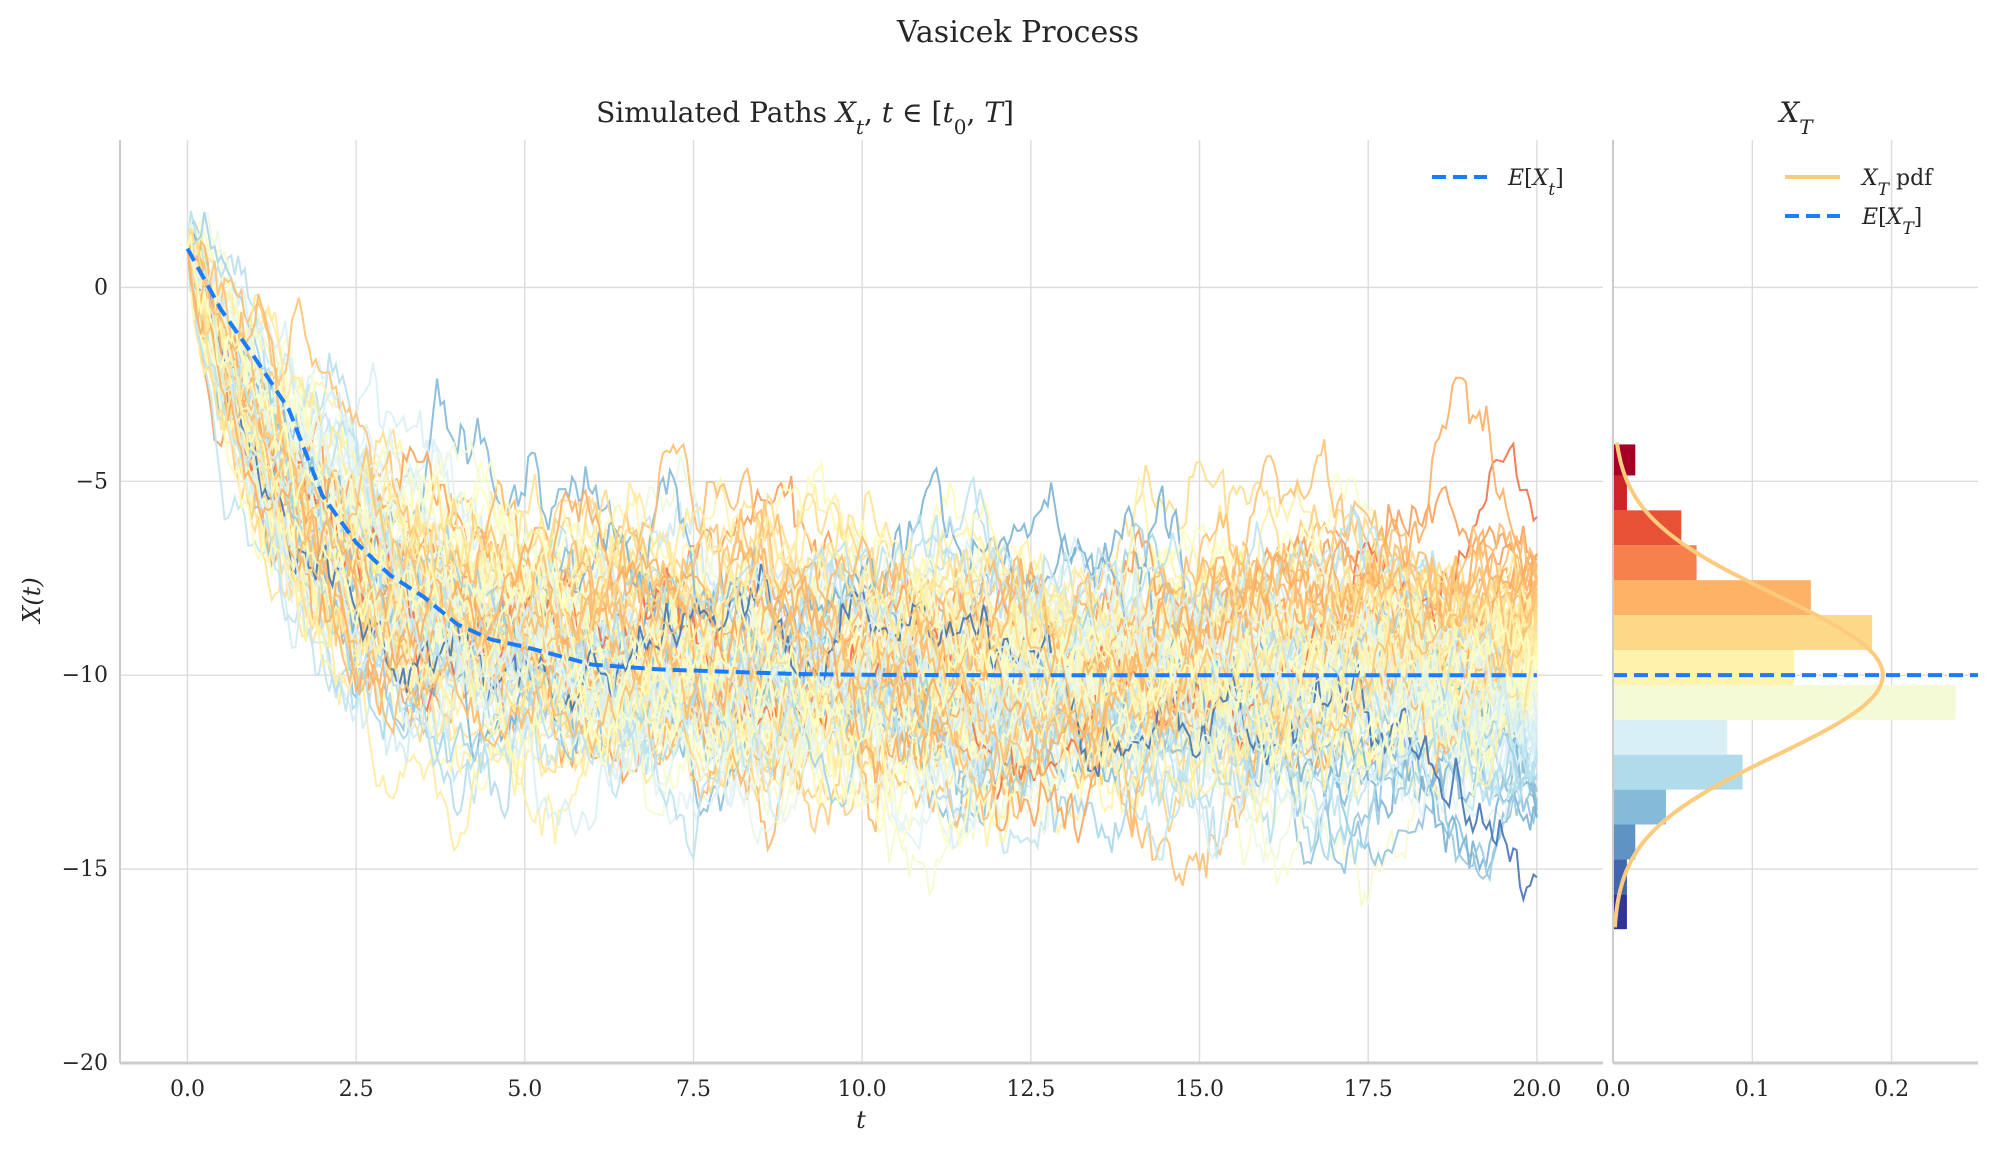 The height and width of the screenshot is (1156, 1997). Describe the element at coordinates (1897, 183) in the screenshot. I see `legend-label: XT pdf` at that location.